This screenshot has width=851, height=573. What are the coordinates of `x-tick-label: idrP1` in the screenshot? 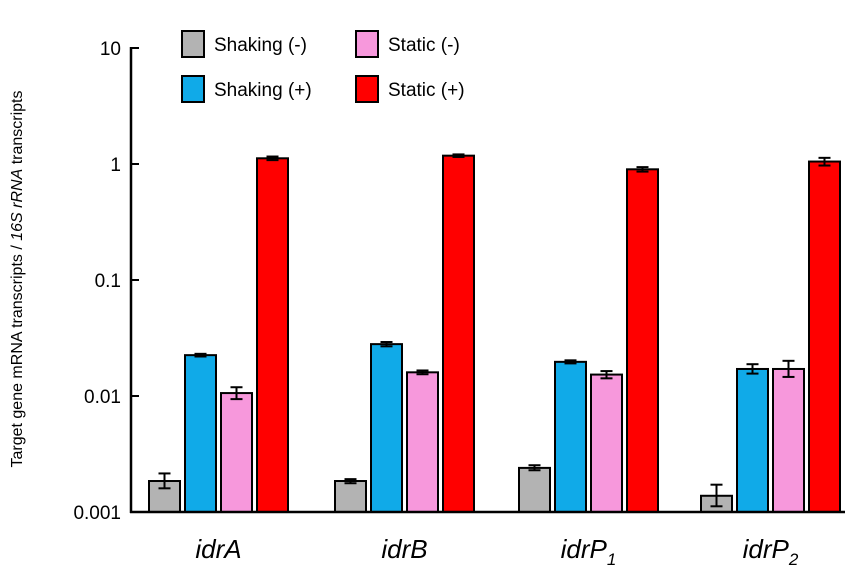 It's located at (589, 551).